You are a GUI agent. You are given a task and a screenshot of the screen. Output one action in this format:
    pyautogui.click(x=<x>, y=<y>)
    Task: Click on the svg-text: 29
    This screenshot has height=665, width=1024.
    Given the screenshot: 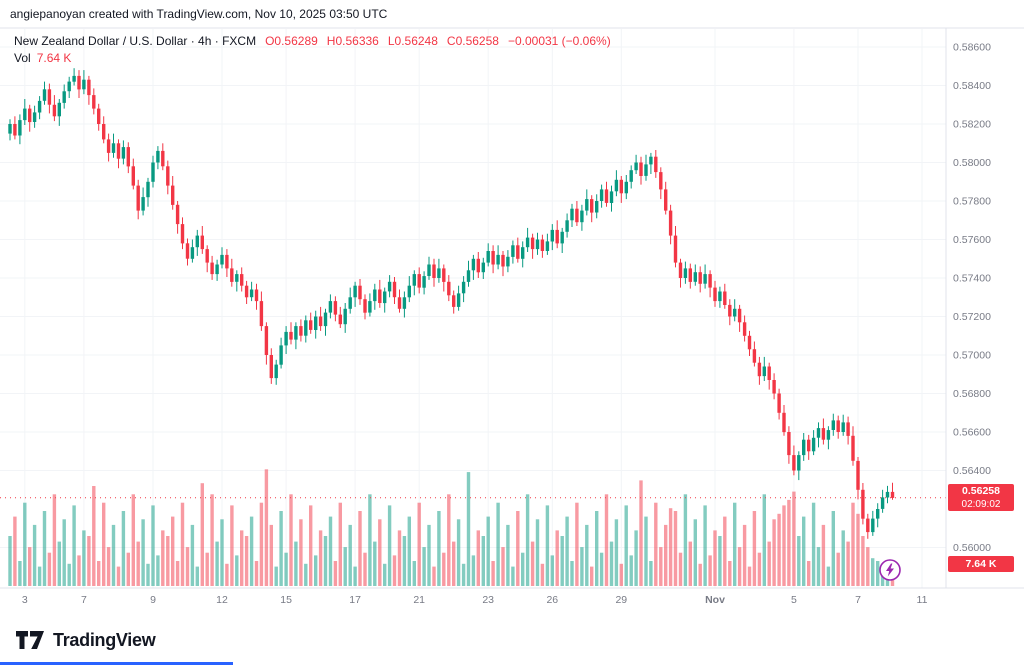 What is the action you would take?
    pyautogui.click(x=621, y=600)
    